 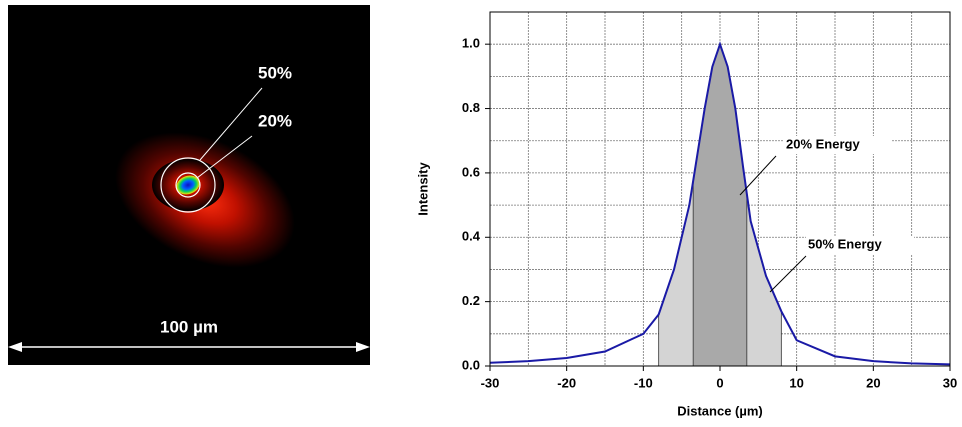 What do you see at coordinates (796, 382) in the screenshot?
I see `x-tick-label: 10` at bounding box center [796, 382].